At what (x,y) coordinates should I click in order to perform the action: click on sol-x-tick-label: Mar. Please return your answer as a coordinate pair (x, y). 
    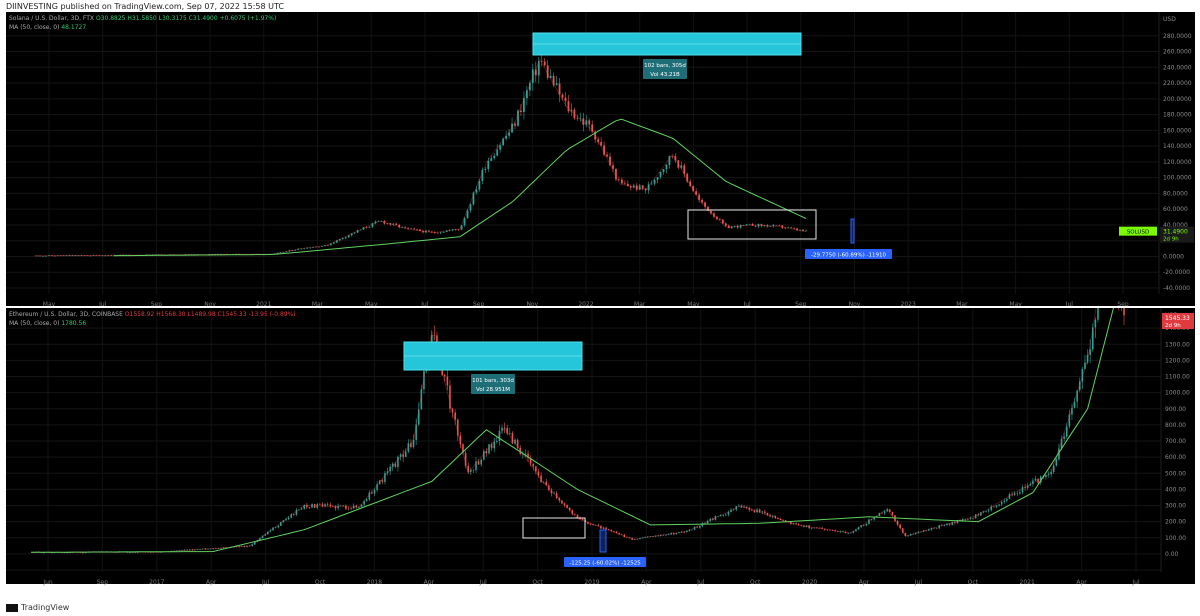
    Looking at the image, I should click on (962, 304).